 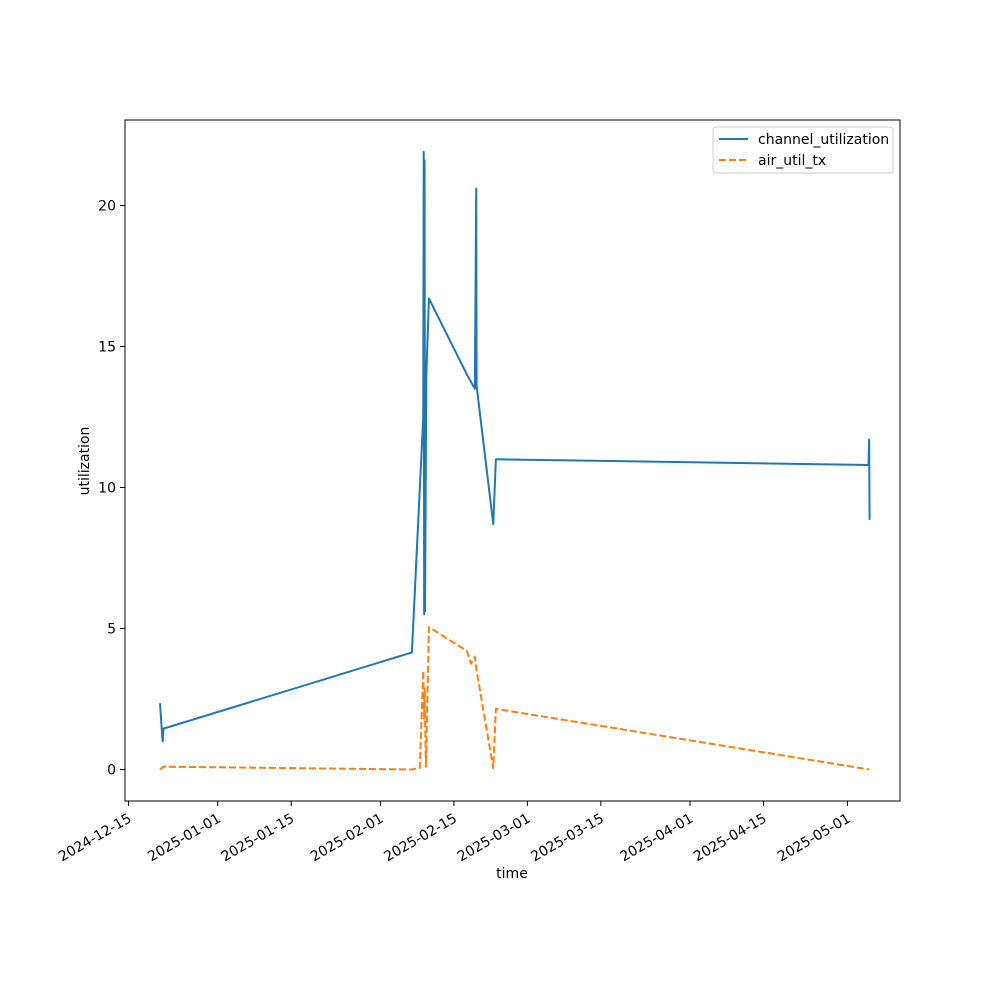 What do you see at coordinates (111, 771) in the screenshot?
I see `y-tick-label: 0` at bounding box center [111, 771].